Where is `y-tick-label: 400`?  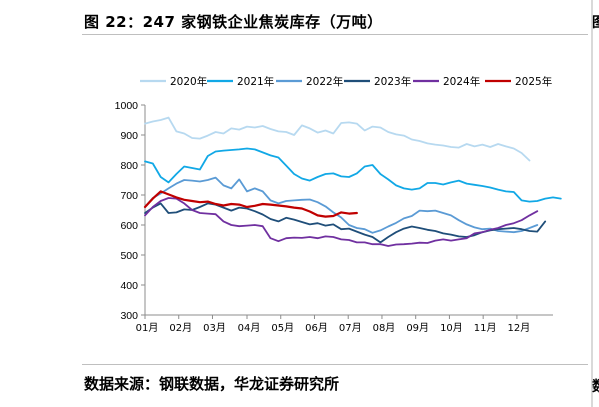
y-tick-label: 400 is located at coordinates (129, 286).